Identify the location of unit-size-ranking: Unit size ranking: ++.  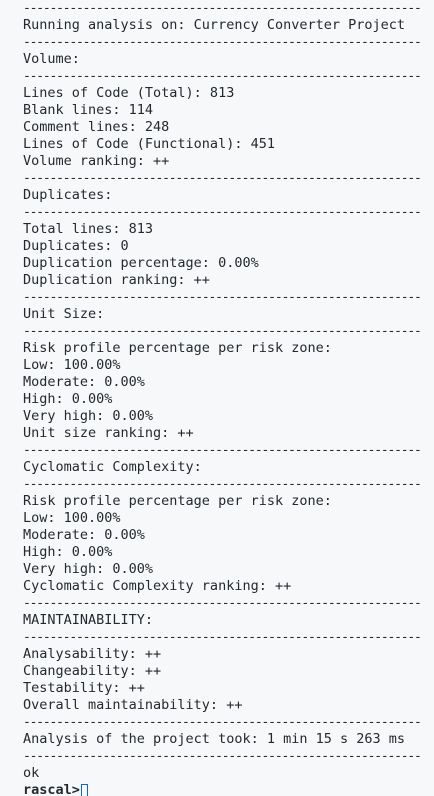
(108, 433).